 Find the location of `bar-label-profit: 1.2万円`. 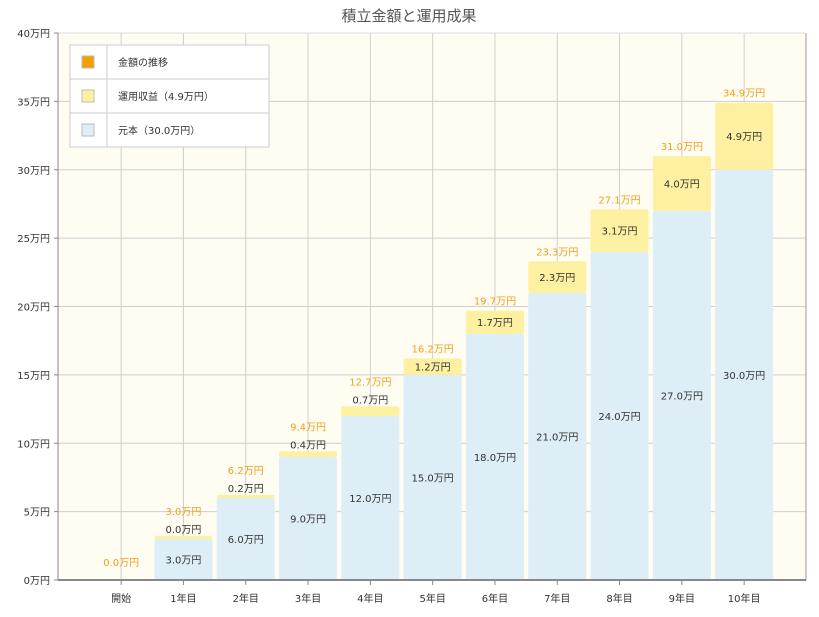

bar-label-profit: 1.2万円 is located at coordinates (433, 368).